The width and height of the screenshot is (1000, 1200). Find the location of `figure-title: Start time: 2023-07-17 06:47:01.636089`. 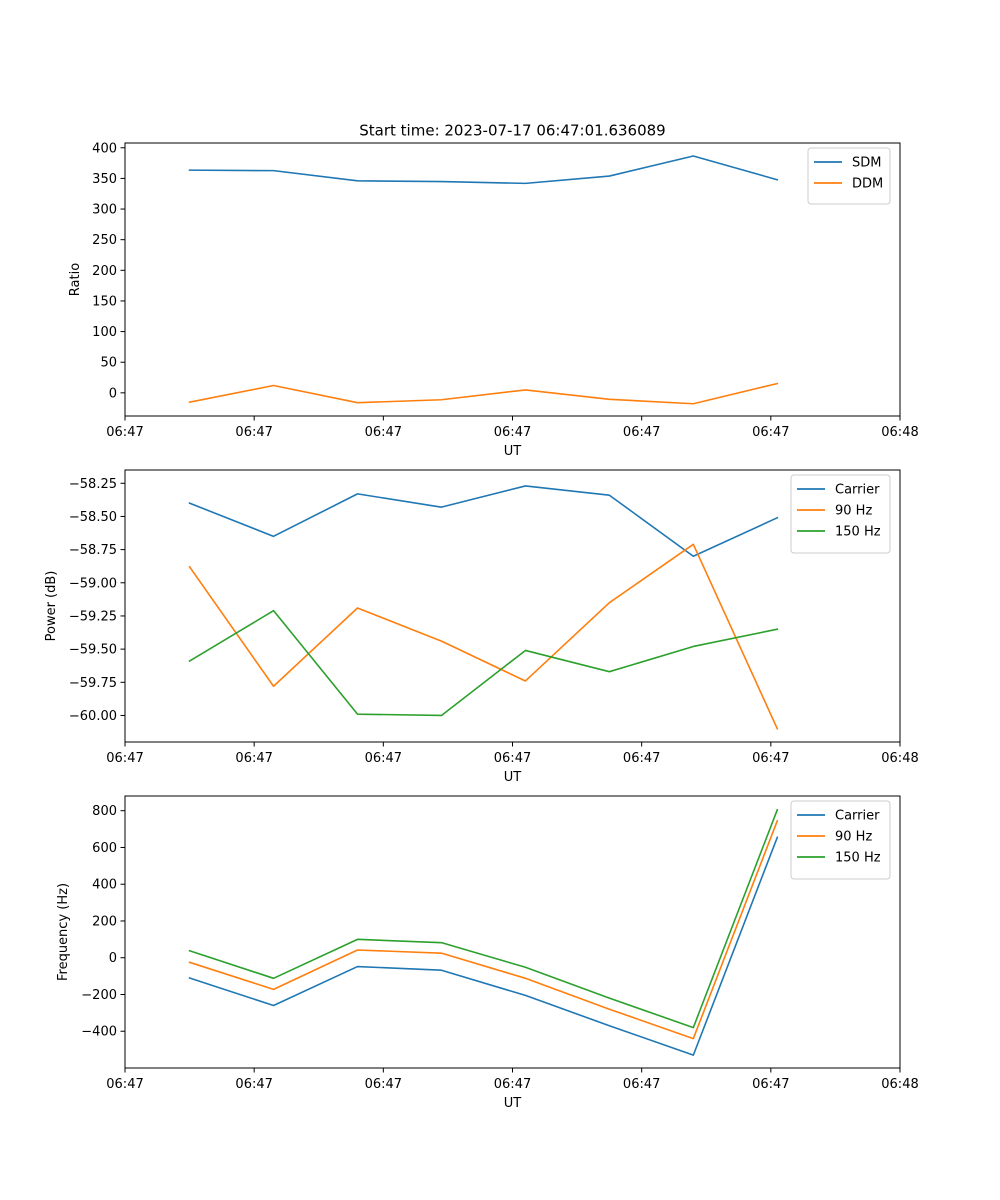

figure-title: Start time: 2023-07-17 06:47:01.636089 is located at coordinates (512, 131).